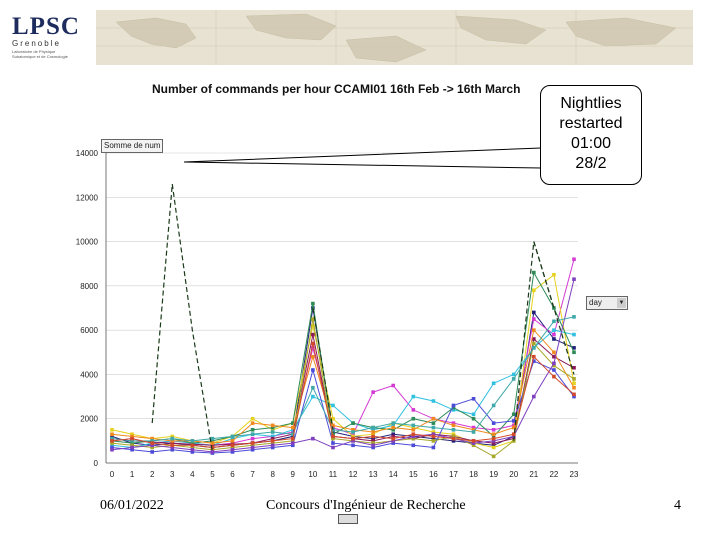 The image size is (720, 540). Describe the element at coordinates (192, 474) in the screenshot. I see `x-tick-label: 4` at that location.